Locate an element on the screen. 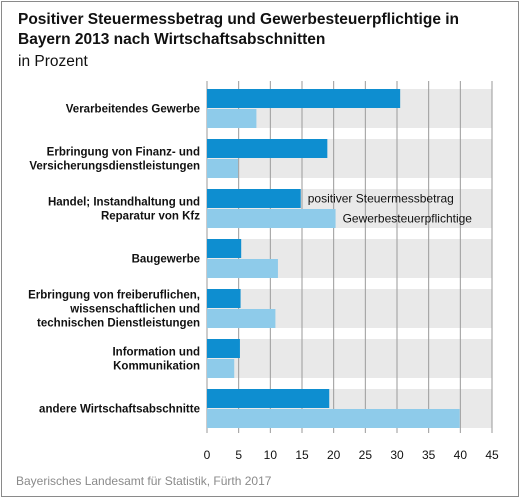  category-label: Versicherungsdienstleistungen is located at coordinates (114, 167).